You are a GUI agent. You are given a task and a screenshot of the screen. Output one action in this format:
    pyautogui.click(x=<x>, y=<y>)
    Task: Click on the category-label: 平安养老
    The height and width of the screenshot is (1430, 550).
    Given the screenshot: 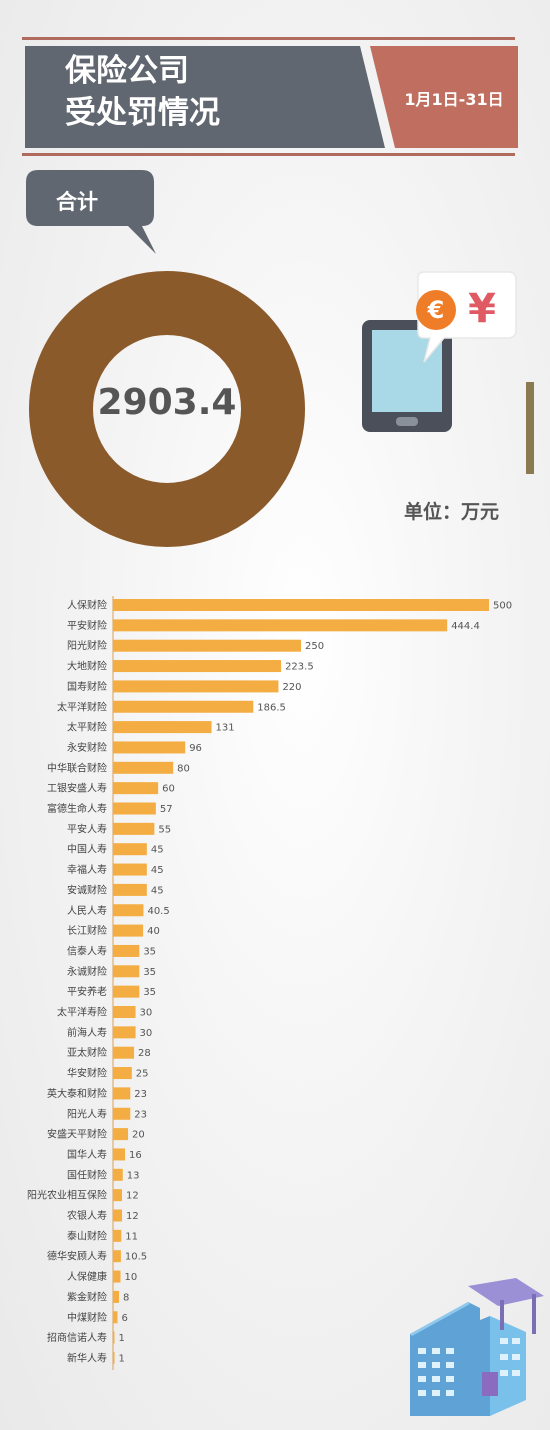 What is the action you would take?
    pyautogui.click(x=87, y=991)
    